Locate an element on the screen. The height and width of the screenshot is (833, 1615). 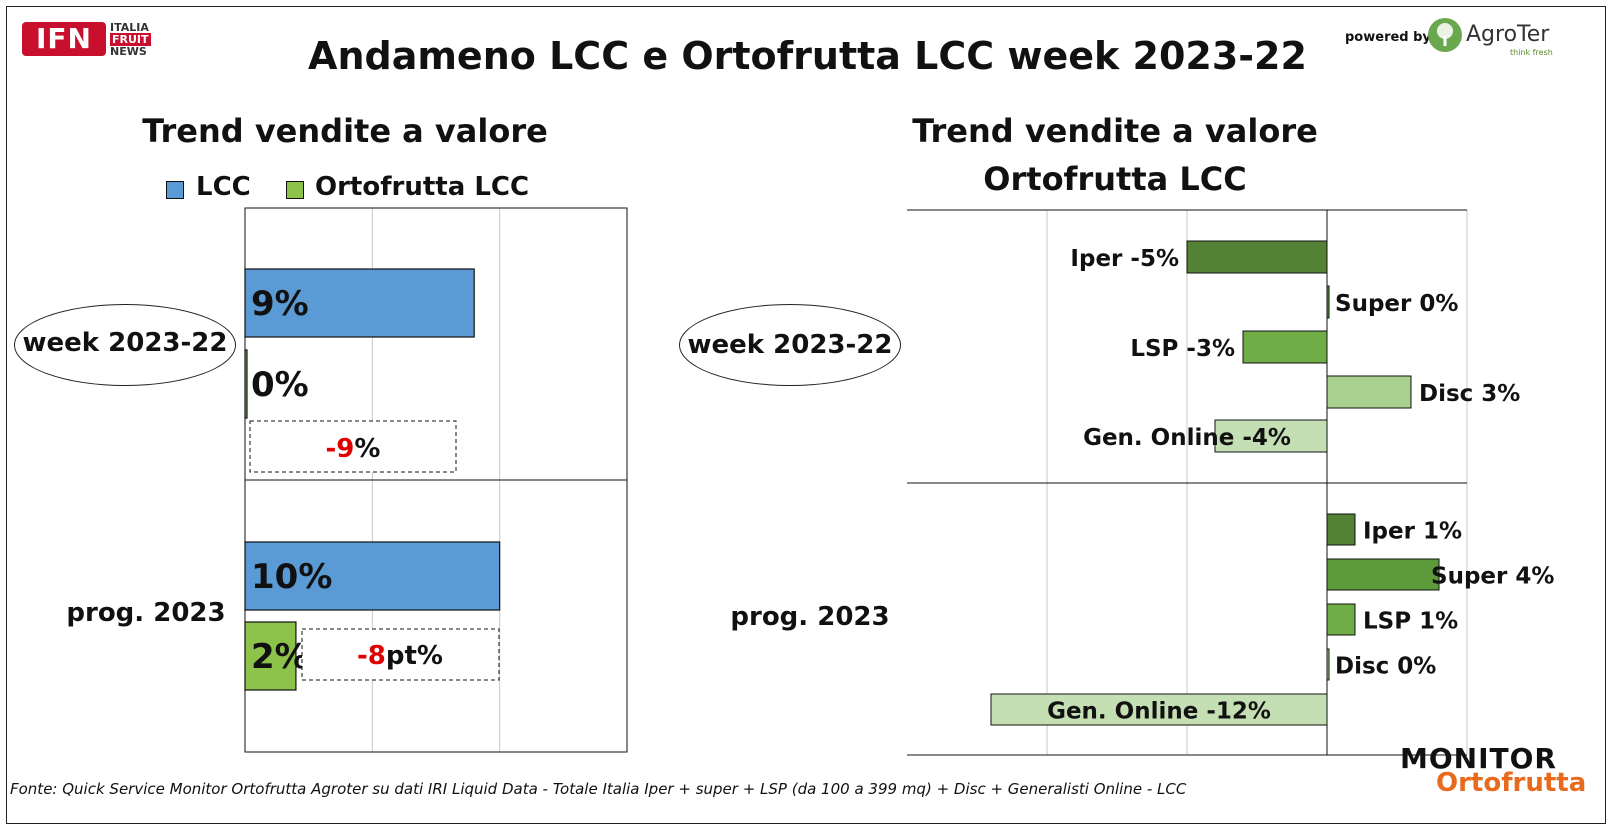
category-label-prog-right: prog. 2023 is located at coordinates (810, 617).